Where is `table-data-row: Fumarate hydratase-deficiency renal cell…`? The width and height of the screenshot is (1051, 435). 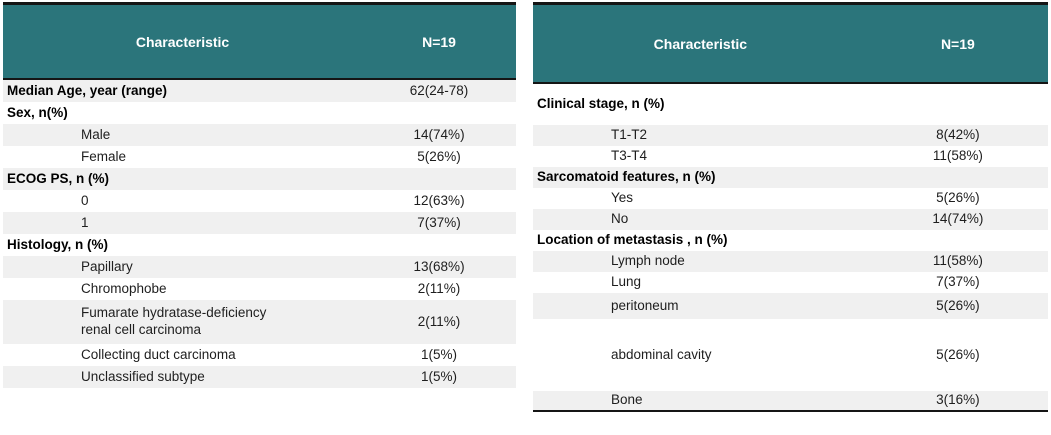
table-data-row: Fumarate hydratase-deficiency renal cell… is located at coordinates (259, 322).